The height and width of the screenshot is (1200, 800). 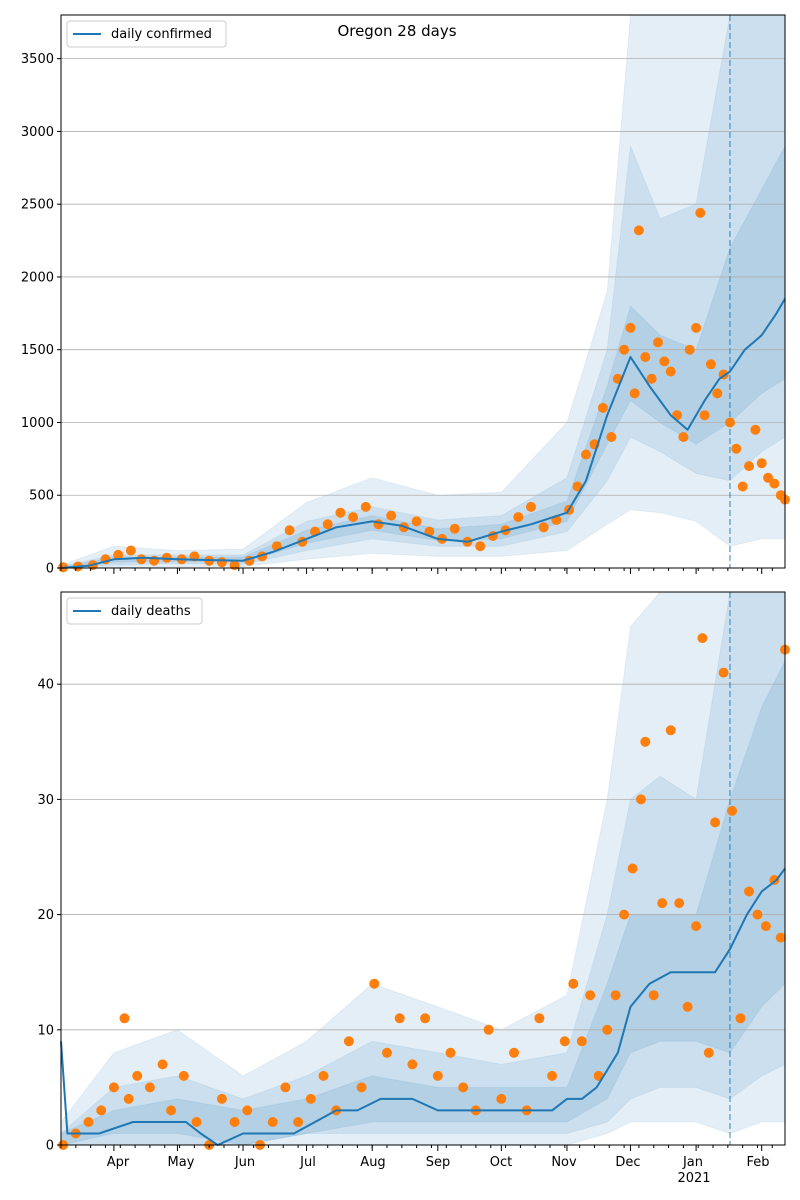 I want to click on deaths-ytick-label: 40, so click(x=45, y=685).